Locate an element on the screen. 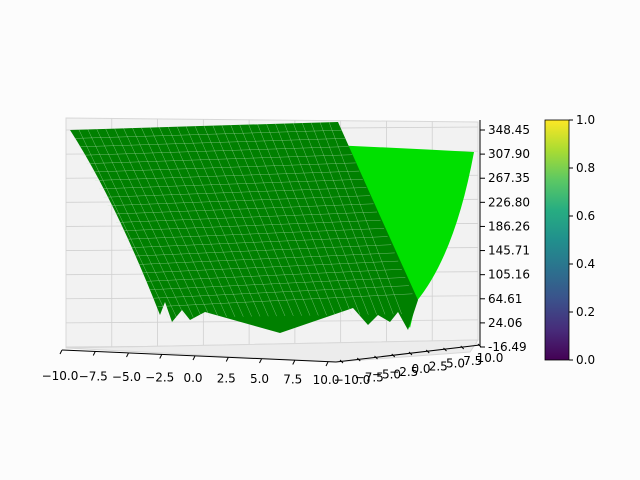 The image size is (640, 480). y-tick-label: 0.0 is located at coordinates (420, 369).